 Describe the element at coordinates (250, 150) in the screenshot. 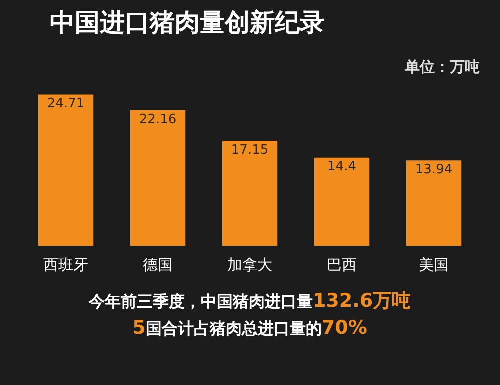

I see `data-label: 17.15` at that location.